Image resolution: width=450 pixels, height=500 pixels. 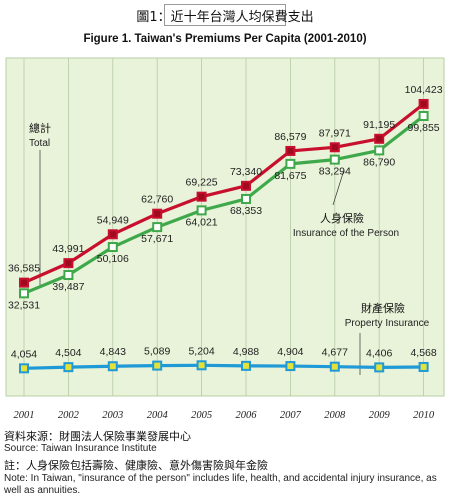 I want to click on data-label-insurance-of-the-person-2009: 86,790, so click(x=379, y=162).